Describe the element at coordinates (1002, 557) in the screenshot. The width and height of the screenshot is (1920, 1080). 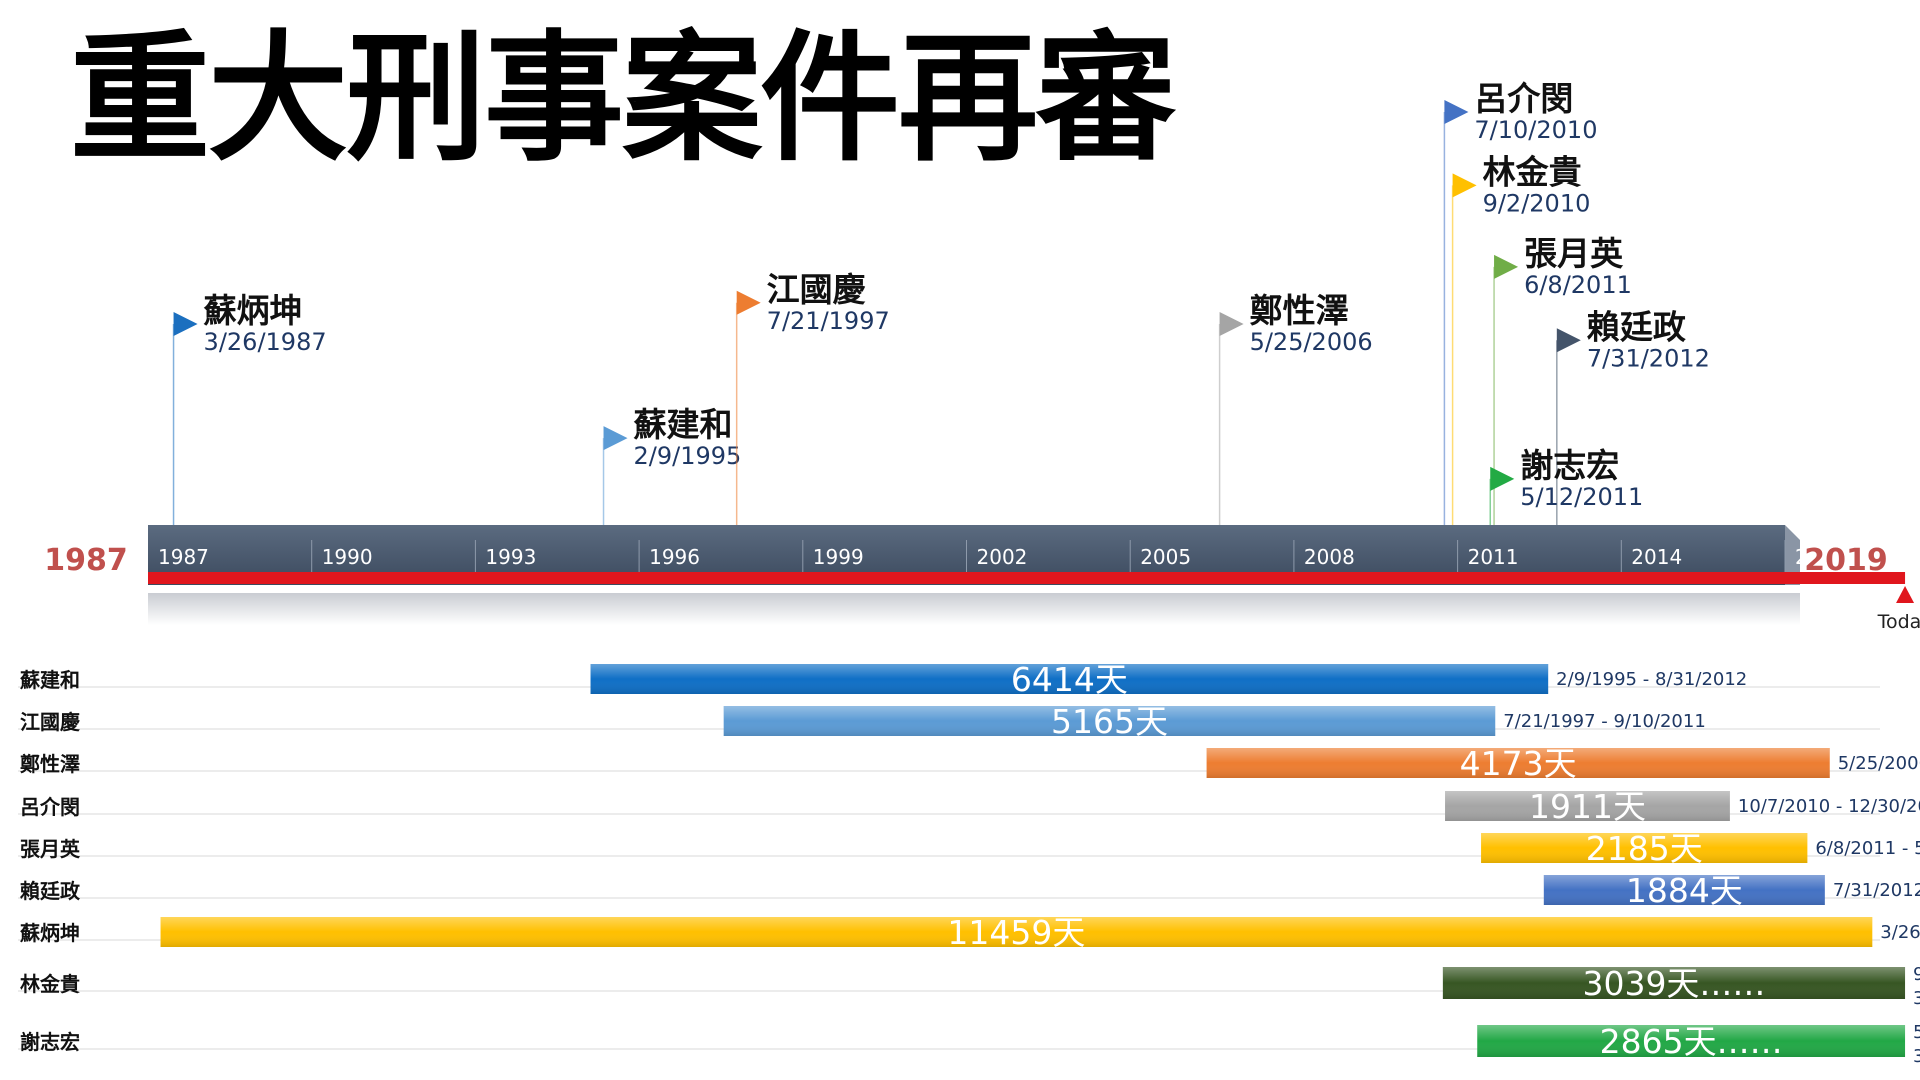
I see `axis-tick-label: 2002` at that location.